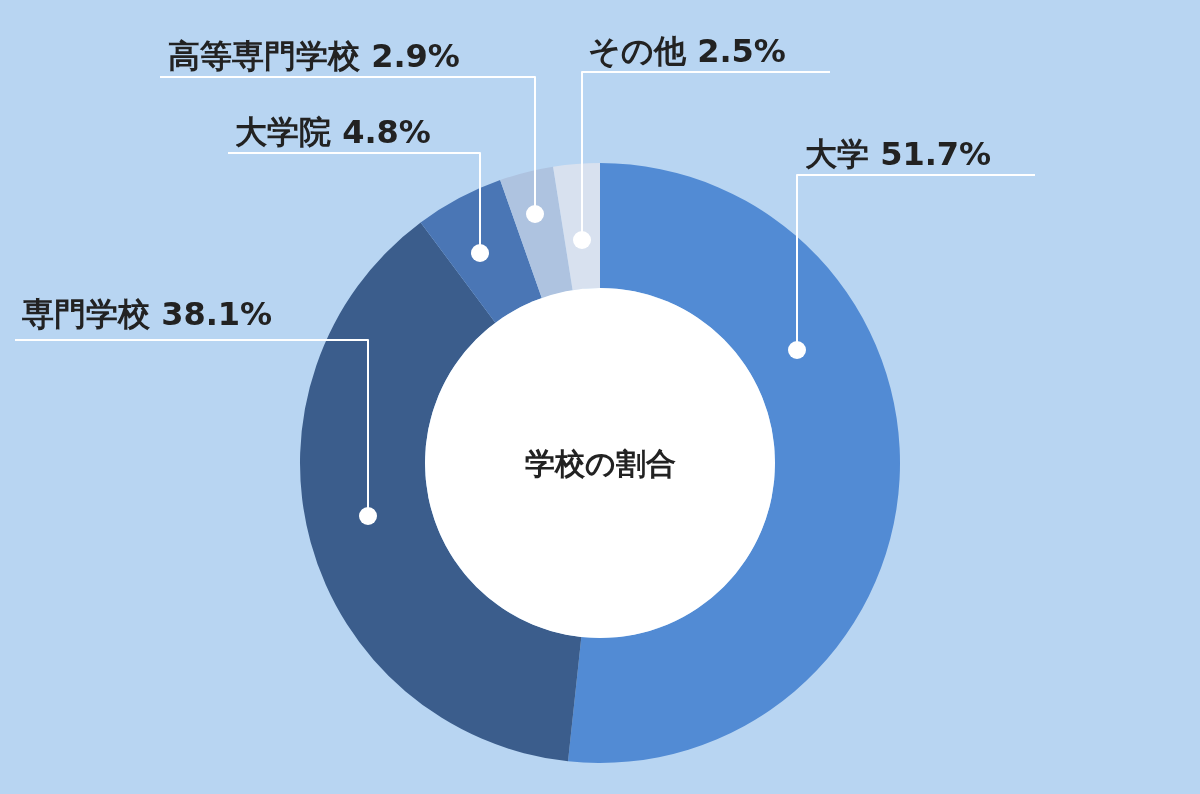  What do you see at coordinates (333, 132) in the screenshot?
I see `slice-label: 大学院 4.8%` at bounding box center [333, 132].